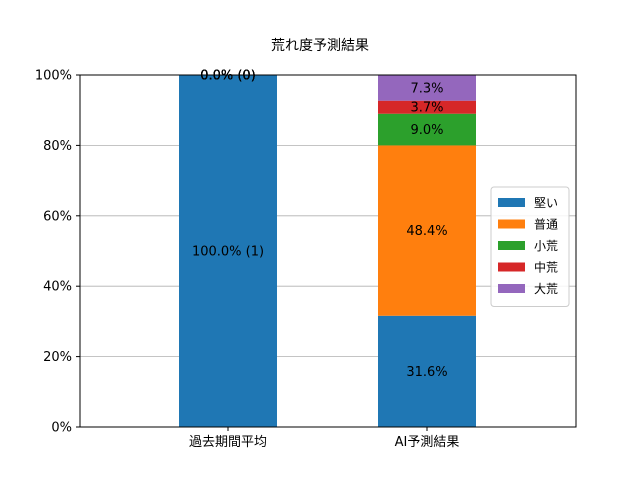 The image size is (640, 480). I want to click on y-tick-label: 20%, so click(57, 357).